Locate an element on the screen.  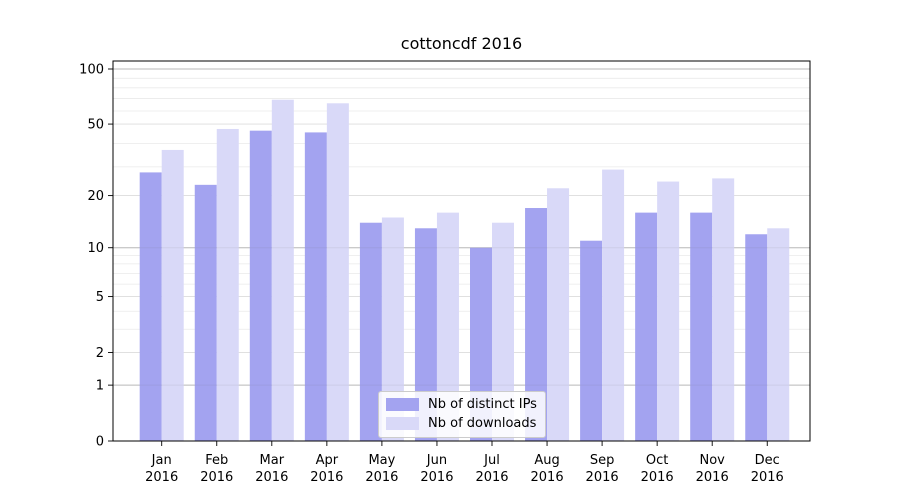
x-tick-year-oct: 2016 is located at coordinates (657, 477).